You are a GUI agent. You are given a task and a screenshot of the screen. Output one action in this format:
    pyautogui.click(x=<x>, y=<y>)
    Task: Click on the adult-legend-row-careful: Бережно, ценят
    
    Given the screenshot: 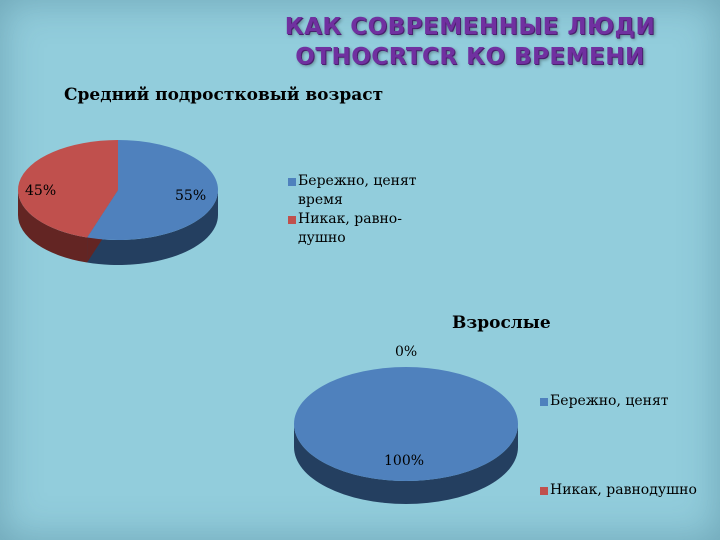 What is the action you would take?
    pyautogui.click(x=604, y=401)
    